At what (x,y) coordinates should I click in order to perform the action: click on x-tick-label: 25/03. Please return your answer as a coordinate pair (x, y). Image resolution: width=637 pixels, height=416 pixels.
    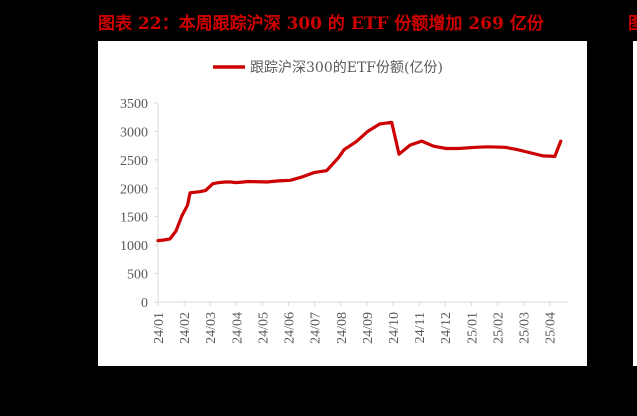
    Looking at the image, I should click on (525, 328).